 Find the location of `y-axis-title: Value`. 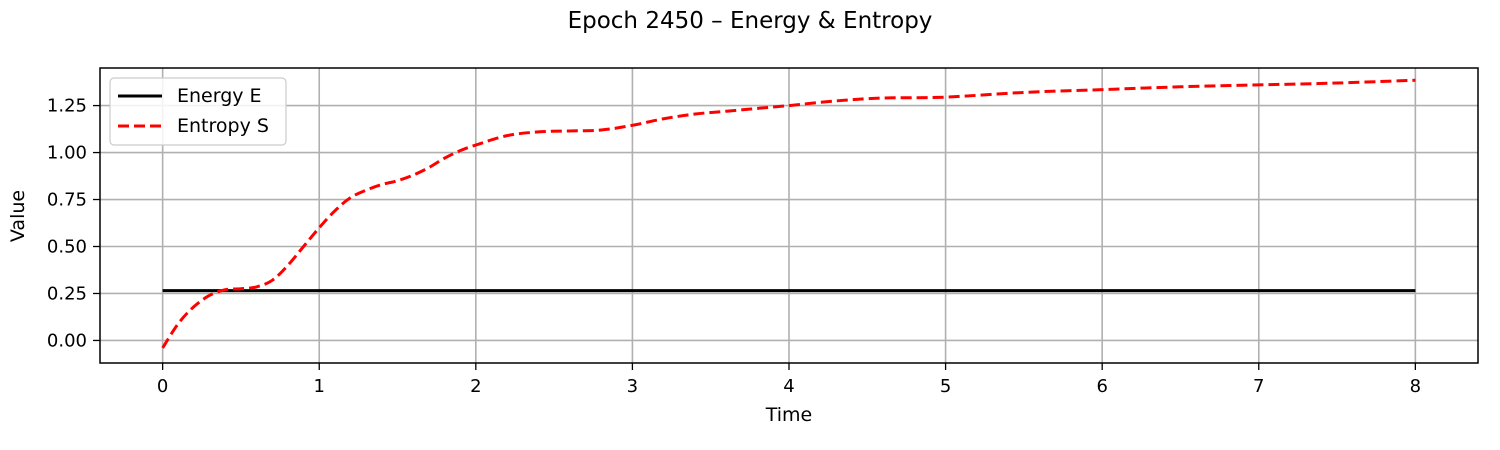

y-axis-title: Value is located at coordinates (18, 216).